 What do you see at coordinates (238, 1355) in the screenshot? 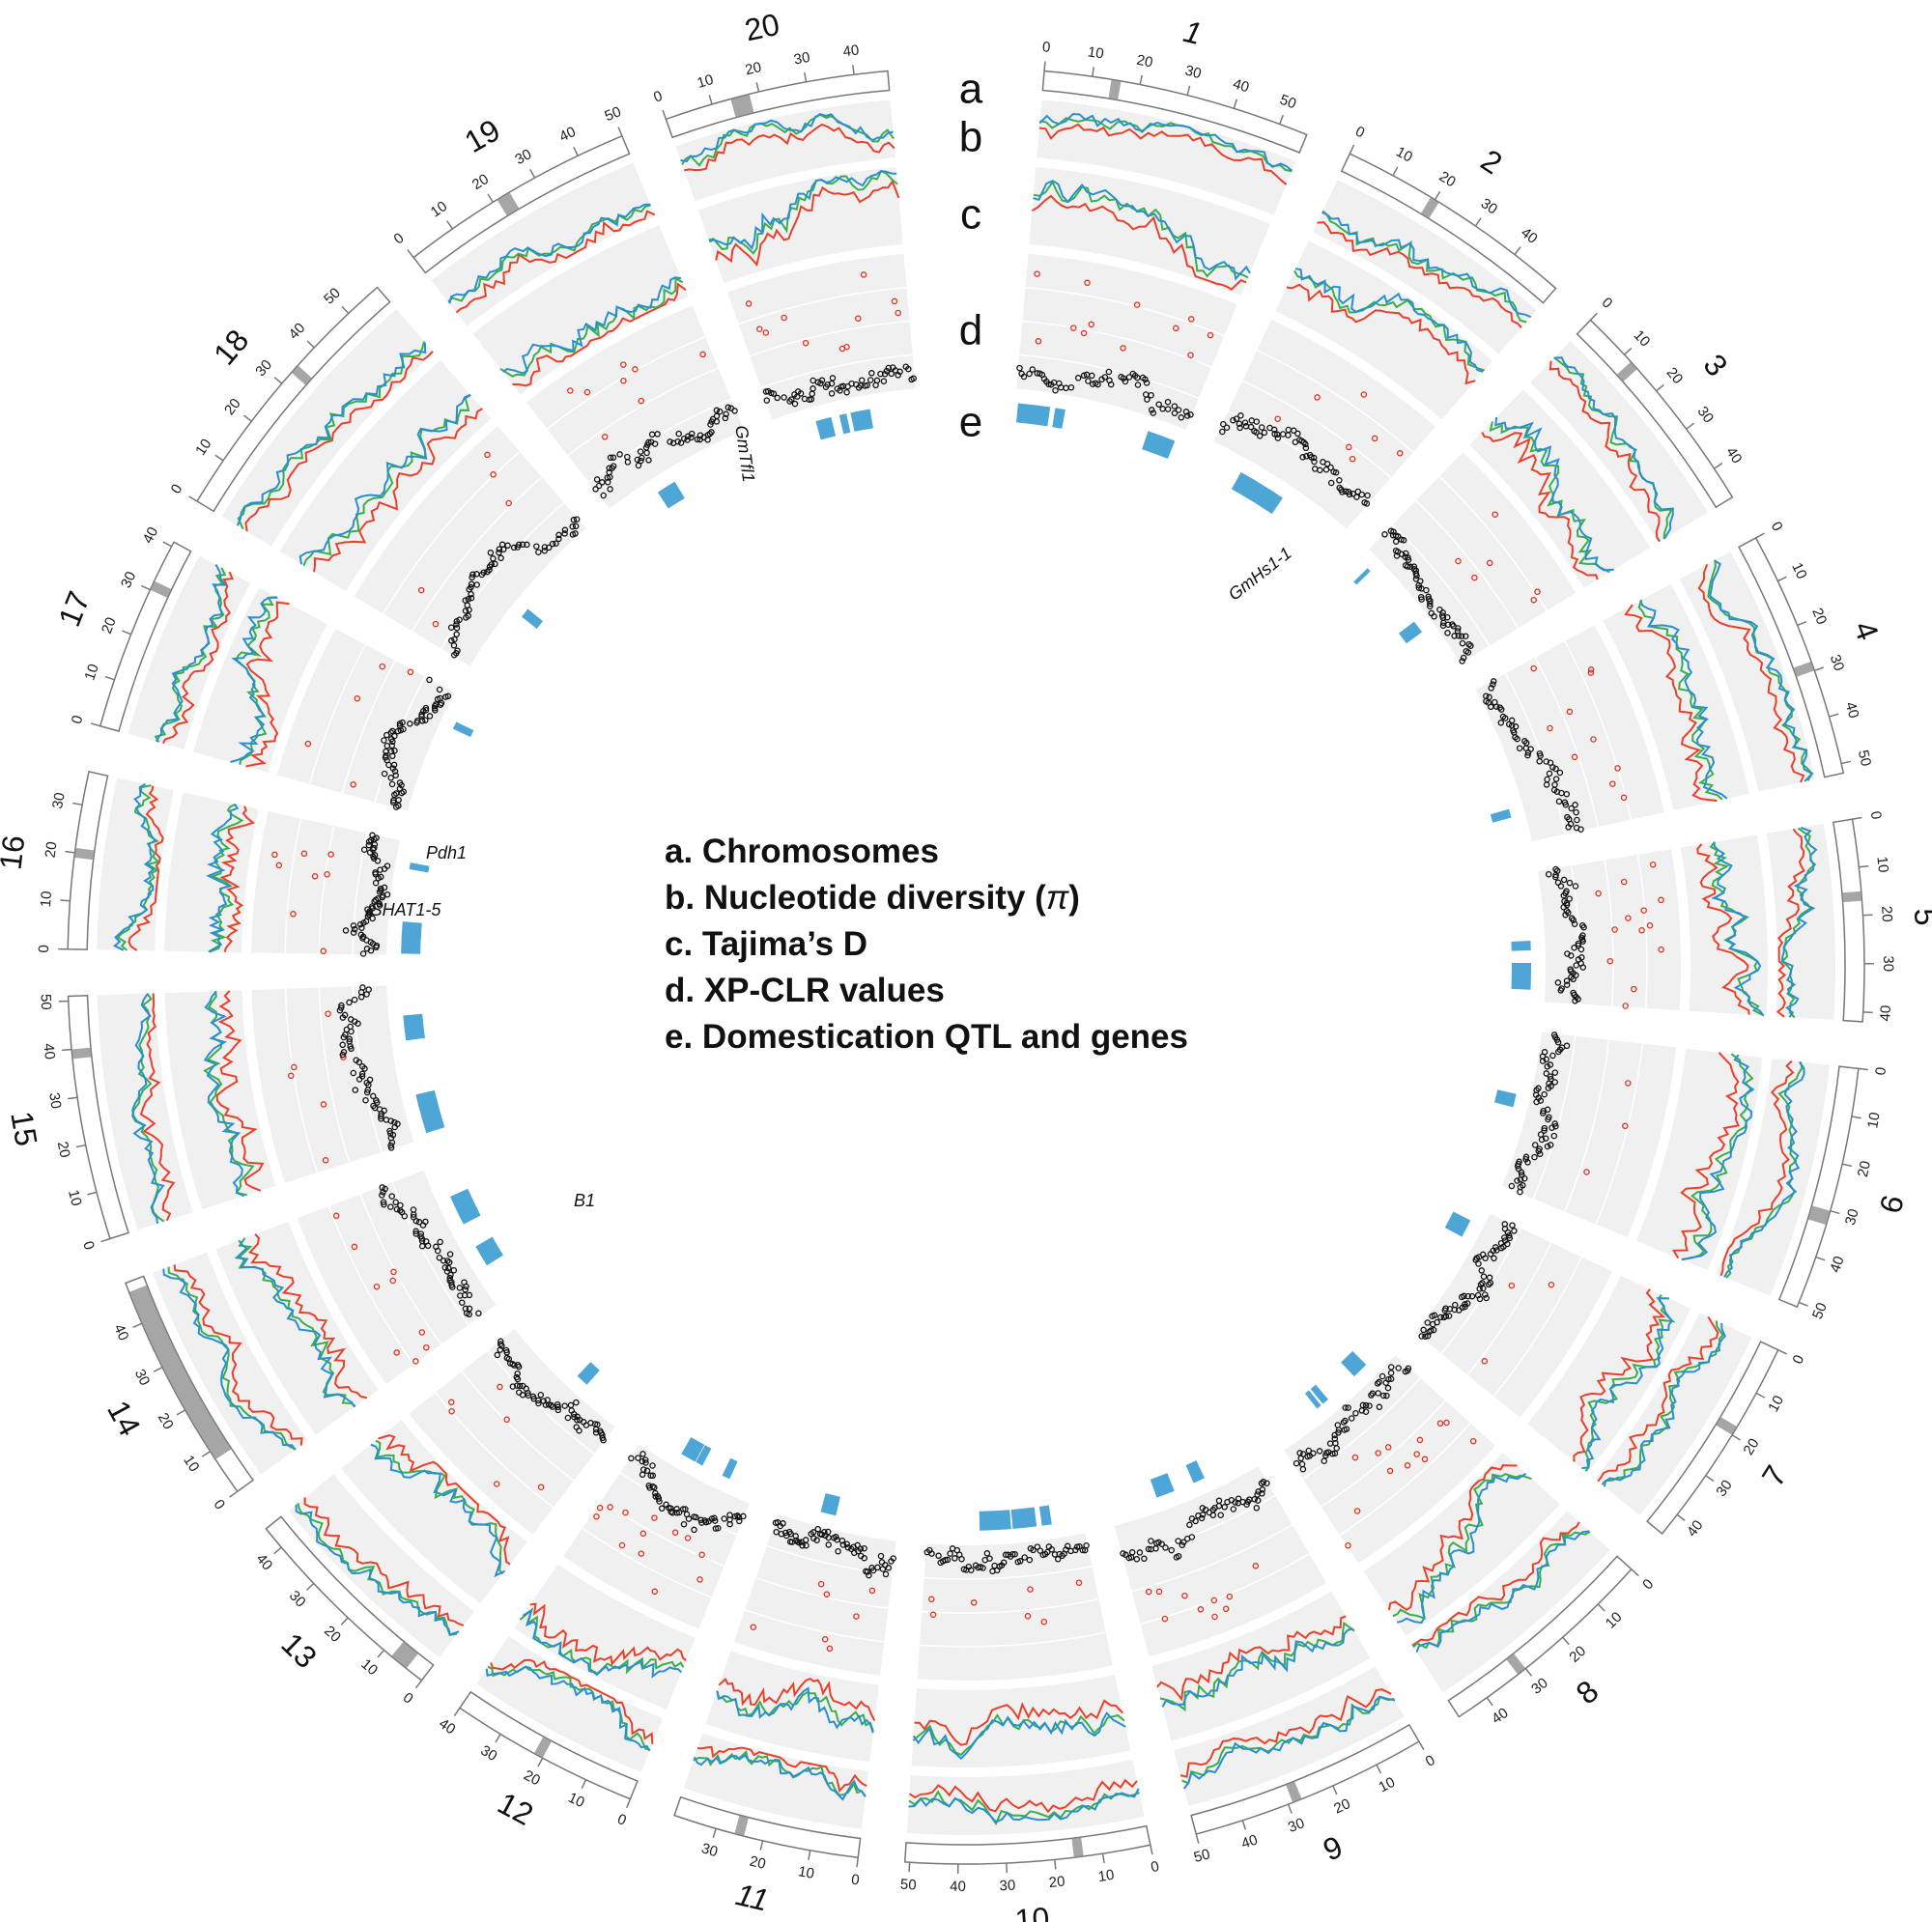
I see `diversity-line-wild-chr14` at bounding box center [238, 1355].